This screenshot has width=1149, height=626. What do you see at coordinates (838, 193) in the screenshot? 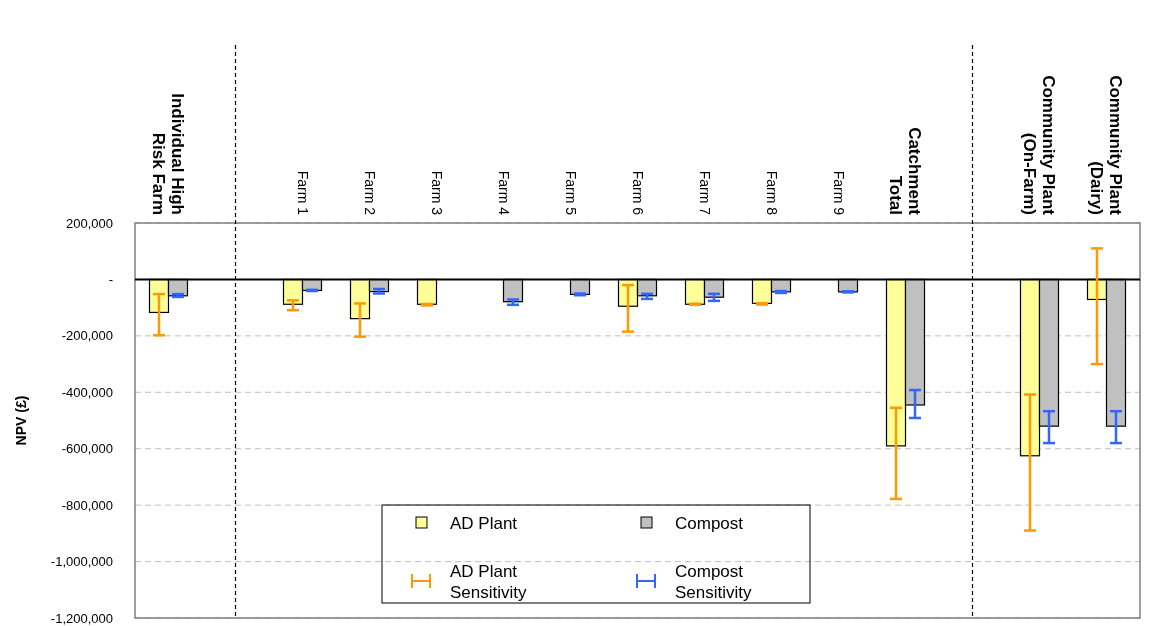
I see `x-tick-label: Farm 9` at bounding box center [838, 193].